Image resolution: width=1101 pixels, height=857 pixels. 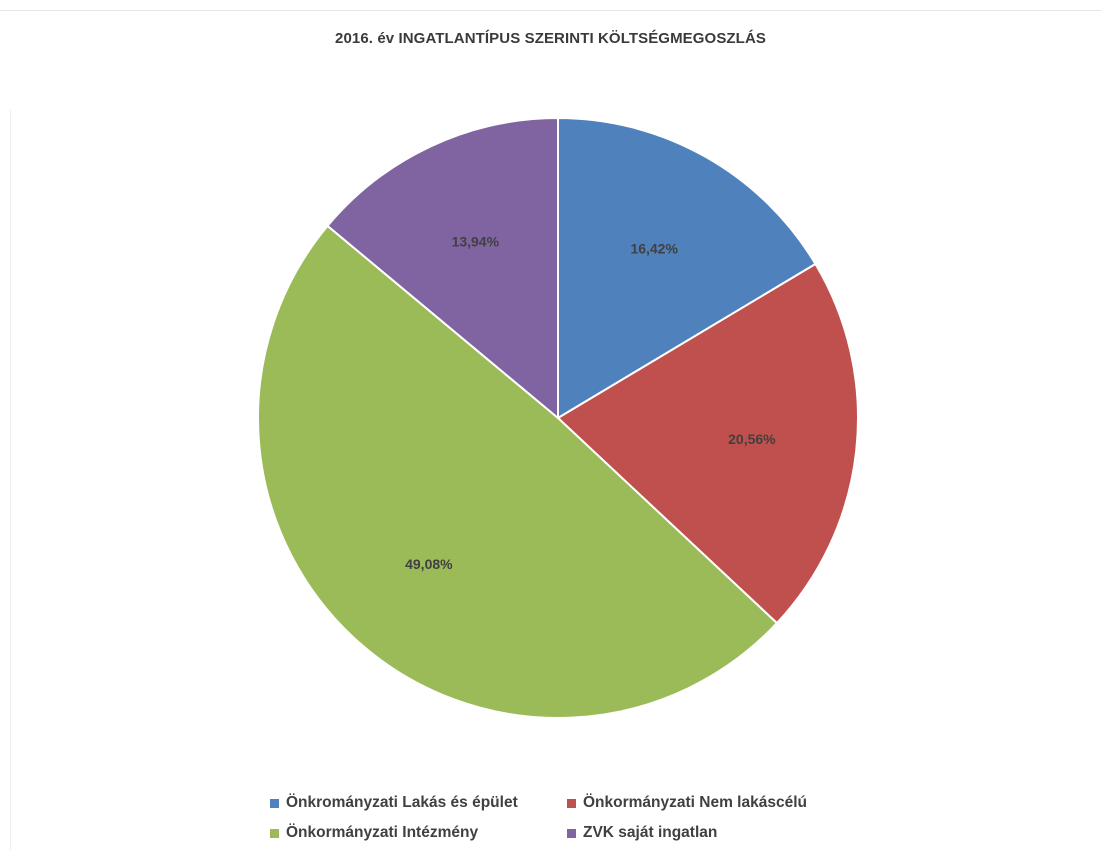 I want to click on left-divider, so click(x=10, y=480).